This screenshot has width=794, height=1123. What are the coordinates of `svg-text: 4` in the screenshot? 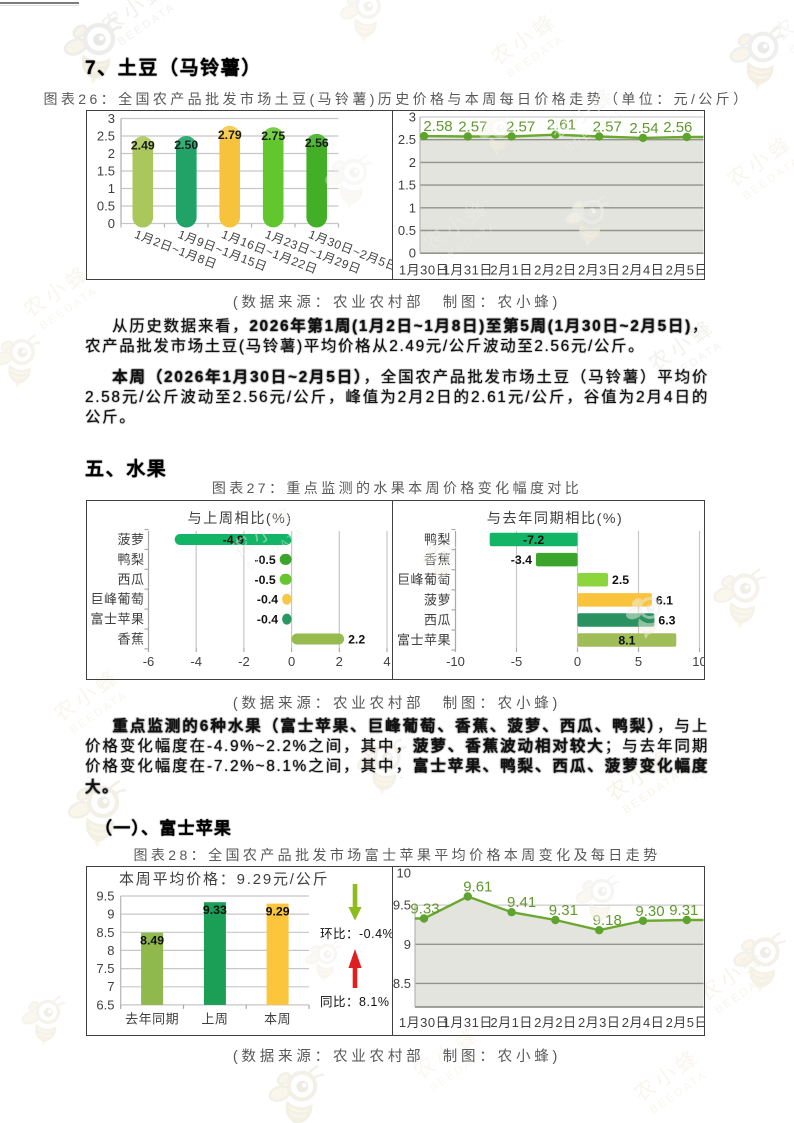 It's located at (386, 661).